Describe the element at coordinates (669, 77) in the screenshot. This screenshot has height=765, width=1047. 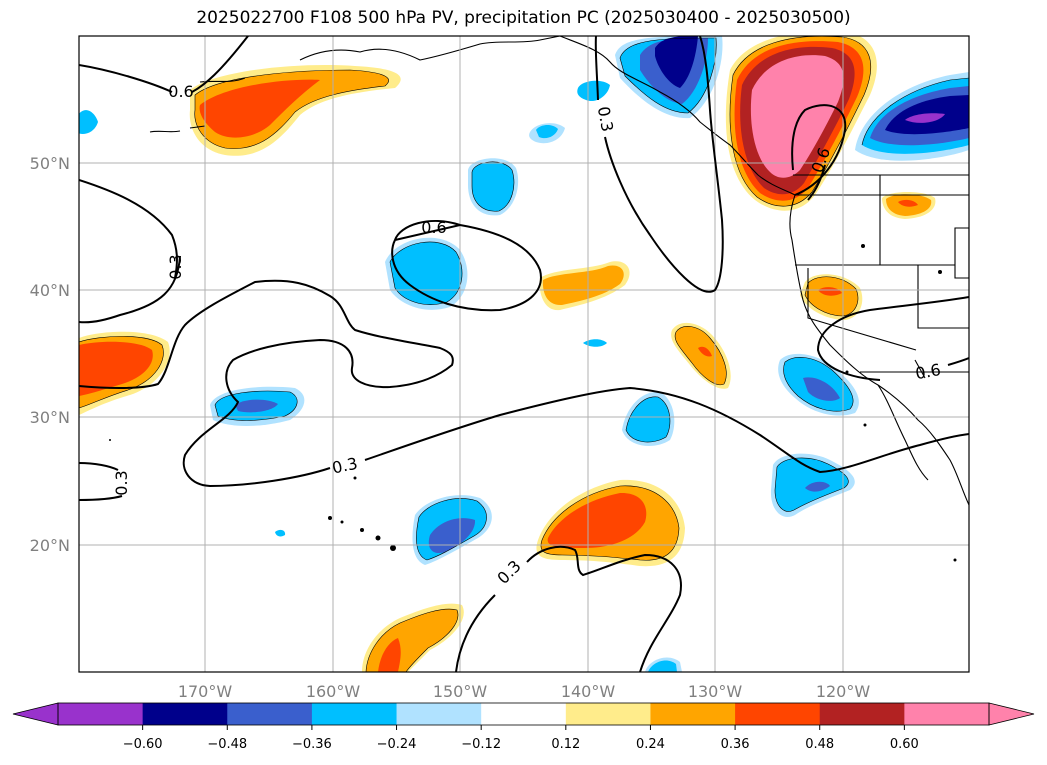
I see `precip-negative-bc` at that location.